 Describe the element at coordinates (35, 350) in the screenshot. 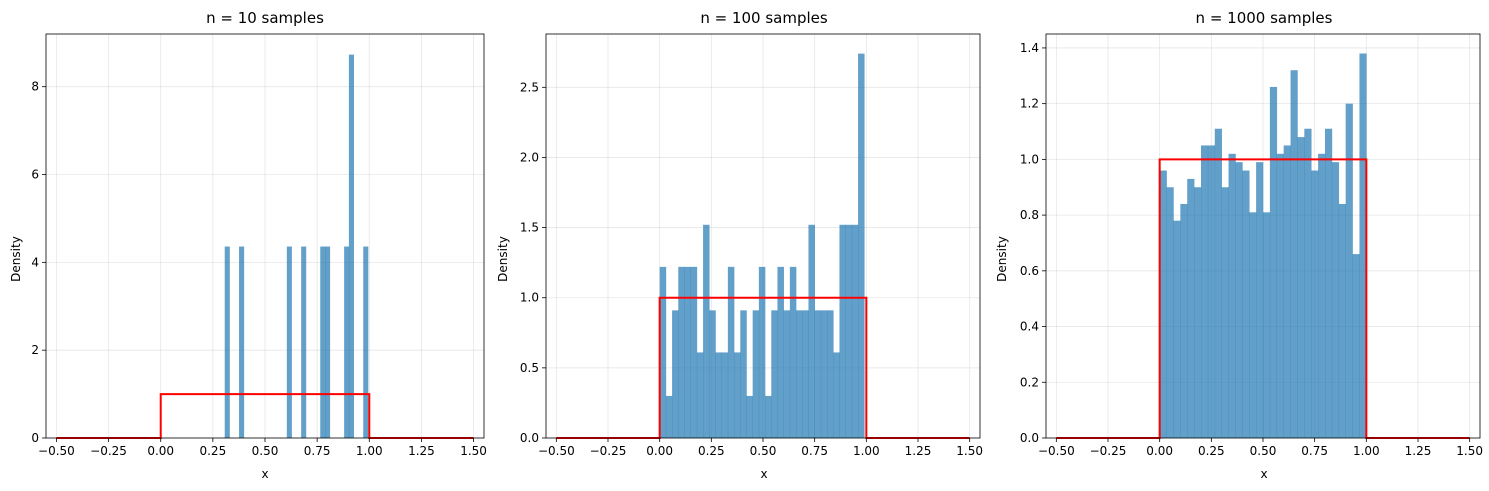

I see `y-tick-label: 2` at that location.